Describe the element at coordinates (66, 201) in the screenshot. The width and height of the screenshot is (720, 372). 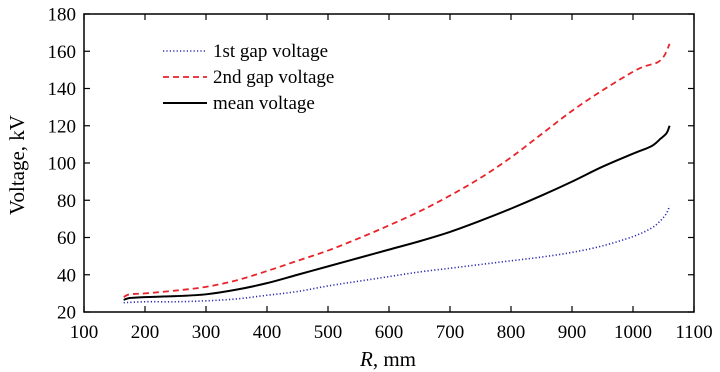
I see `y-tick-label: 80` at that location.